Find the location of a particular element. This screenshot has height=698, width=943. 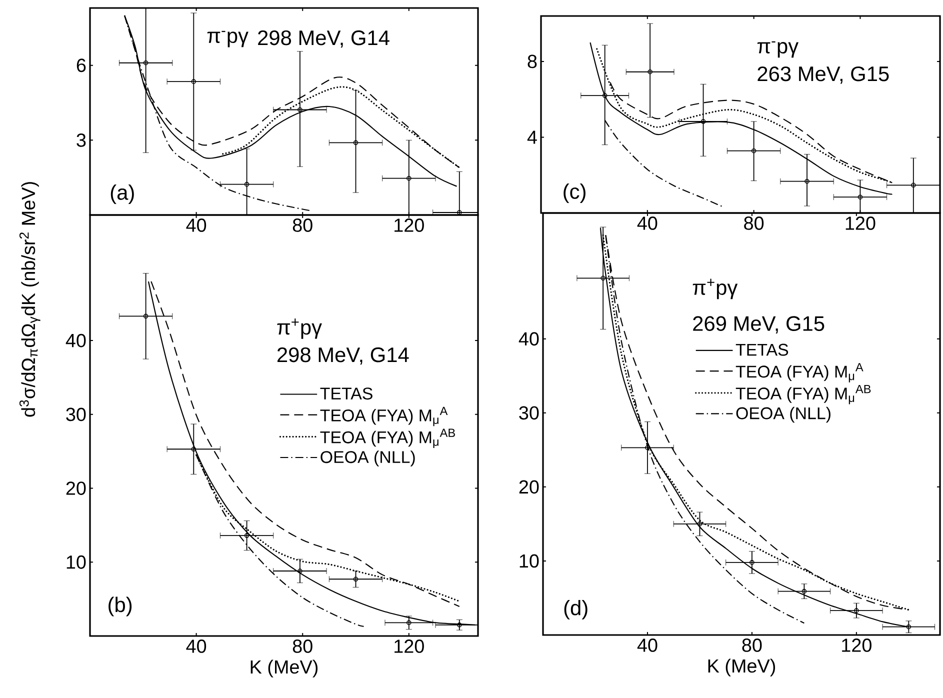

annotation: 269 MeV, G15 is located at coordinates (758, 325).